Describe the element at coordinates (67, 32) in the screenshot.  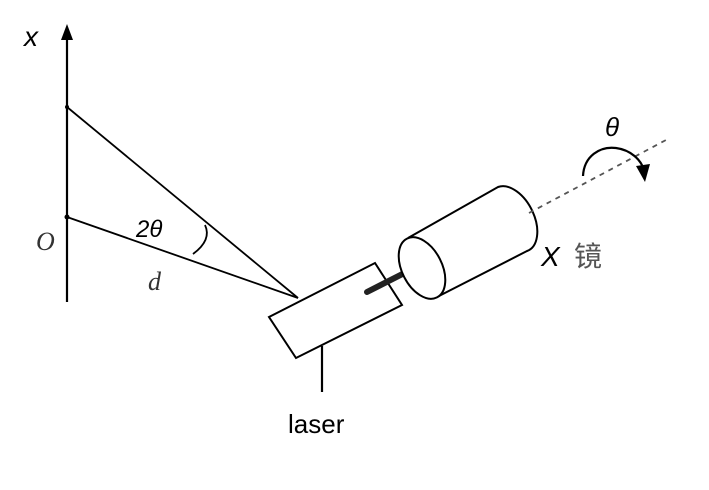
I see `x-axis-arrowhead` at that location.